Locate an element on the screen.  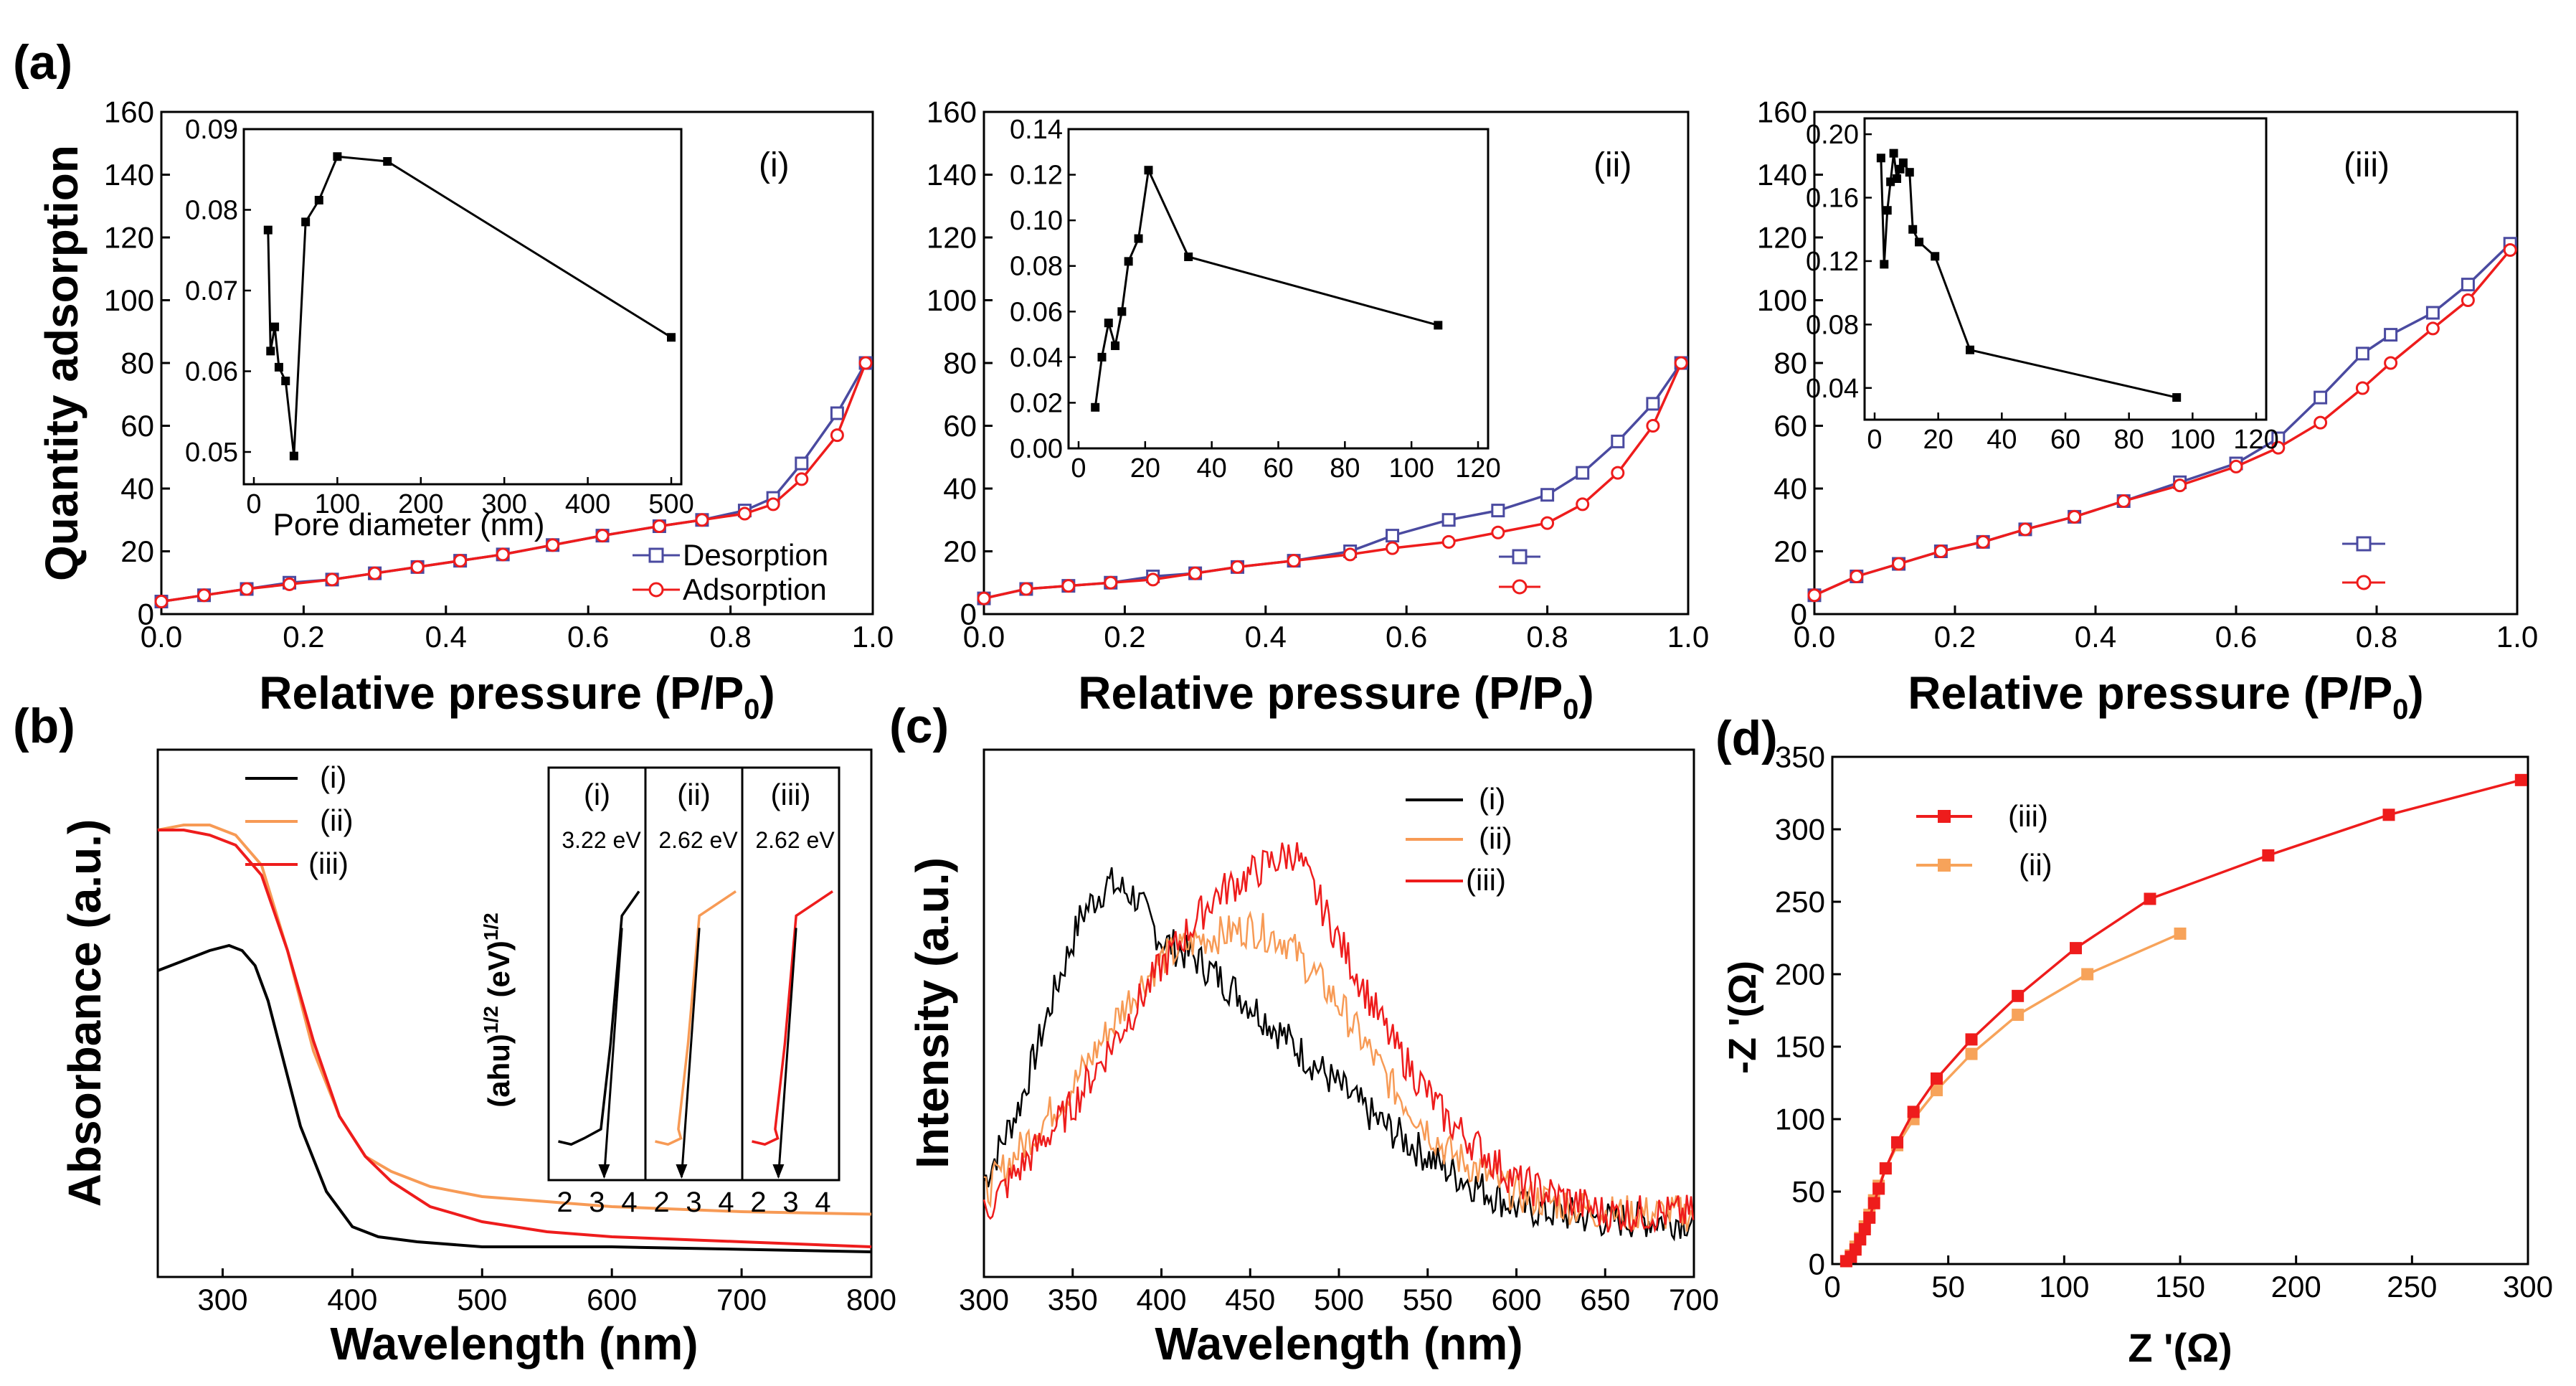
x-tick-label: 0.0 is located at coordinates (161, 637).